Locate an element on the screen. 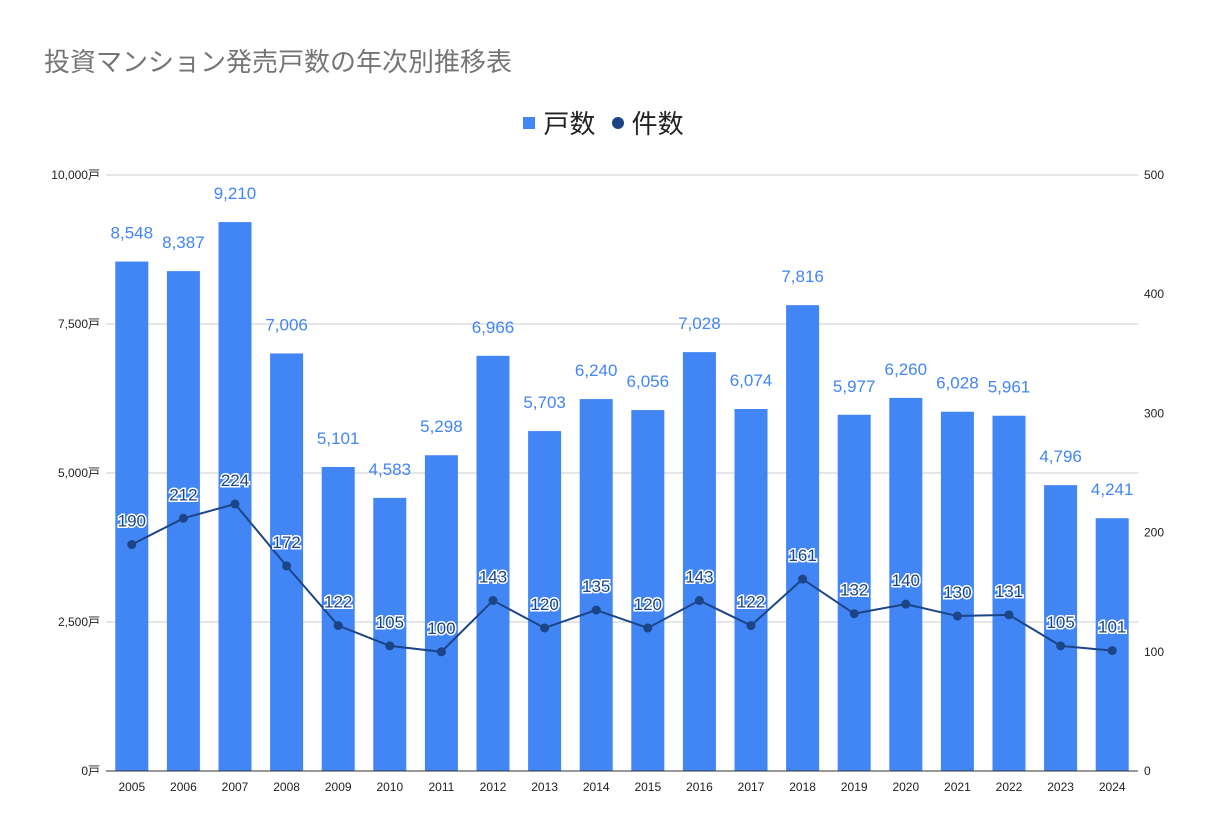  x-axis-tick-label: 2006 is located at coordinates (183, 787).